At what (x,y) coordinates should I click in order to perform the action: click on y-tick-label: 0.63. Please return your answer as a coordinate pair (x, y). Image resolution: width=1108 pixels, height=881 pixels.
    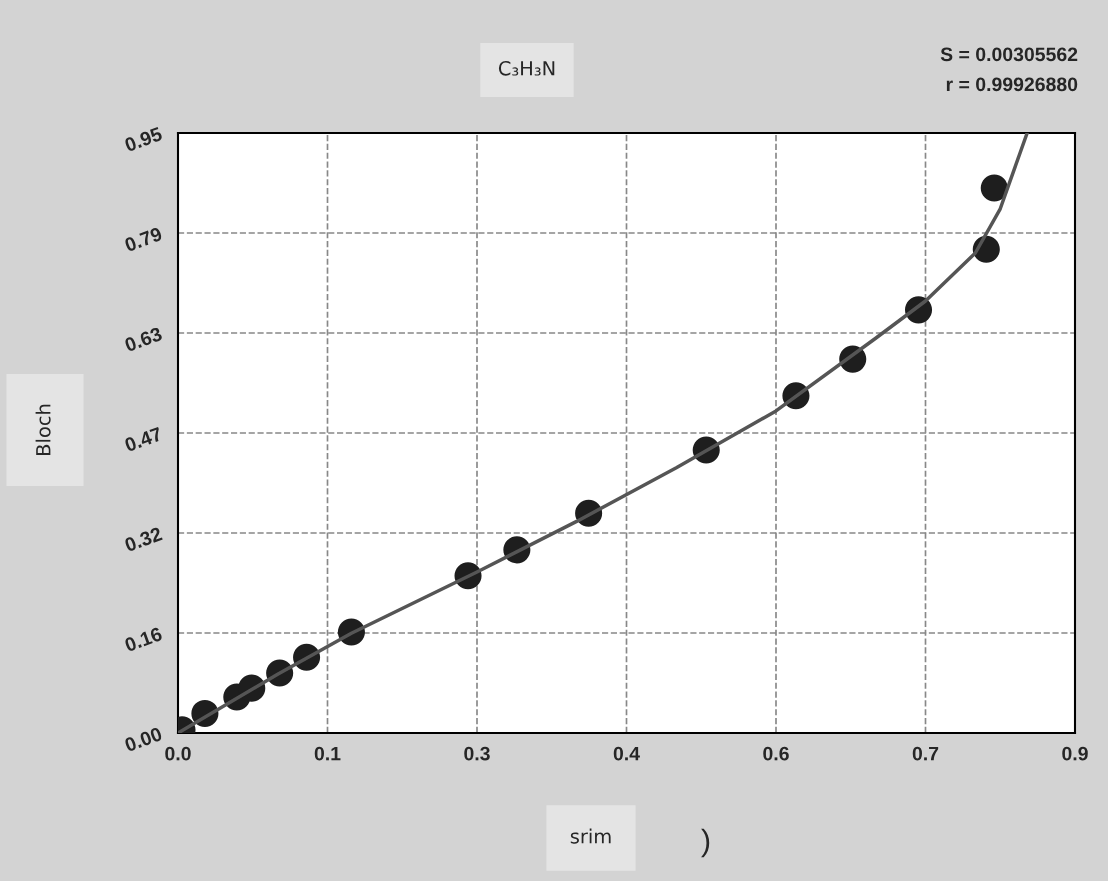
    Looking at the image, I should click on (143, 339).